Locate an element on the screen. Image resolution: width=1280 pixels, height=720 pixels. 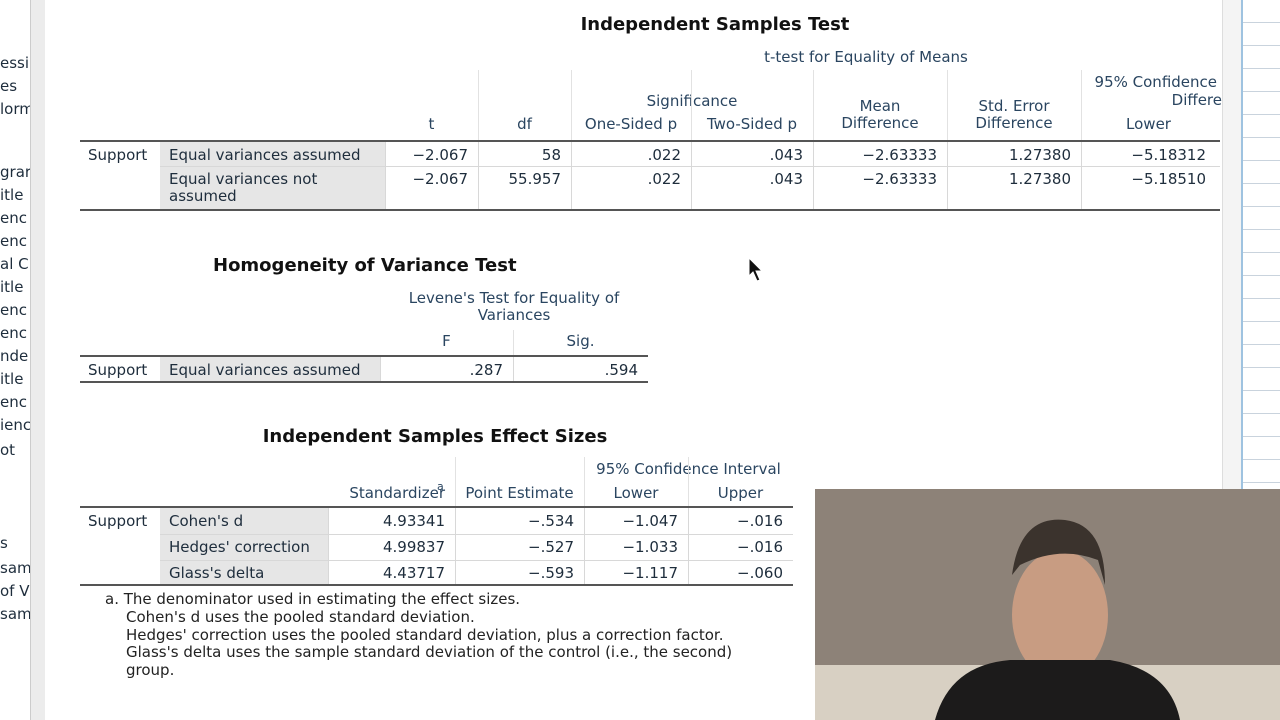
group-header: Significance is located at coordinates (692, 101).